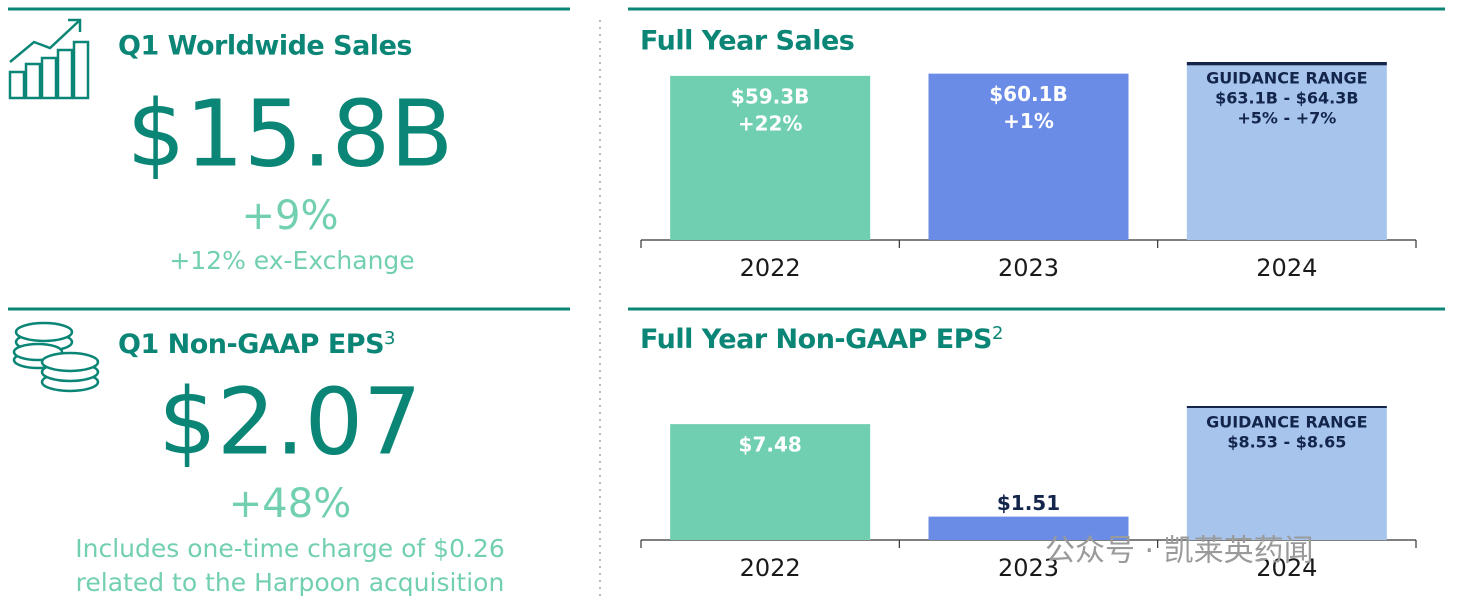 Image resolution: width=1459 pixels, height=612 pixels. What do you see at coordinates (290, 216) in the screenshot?
I see `kpi-change: +9%` at bounding box center [290, 216].